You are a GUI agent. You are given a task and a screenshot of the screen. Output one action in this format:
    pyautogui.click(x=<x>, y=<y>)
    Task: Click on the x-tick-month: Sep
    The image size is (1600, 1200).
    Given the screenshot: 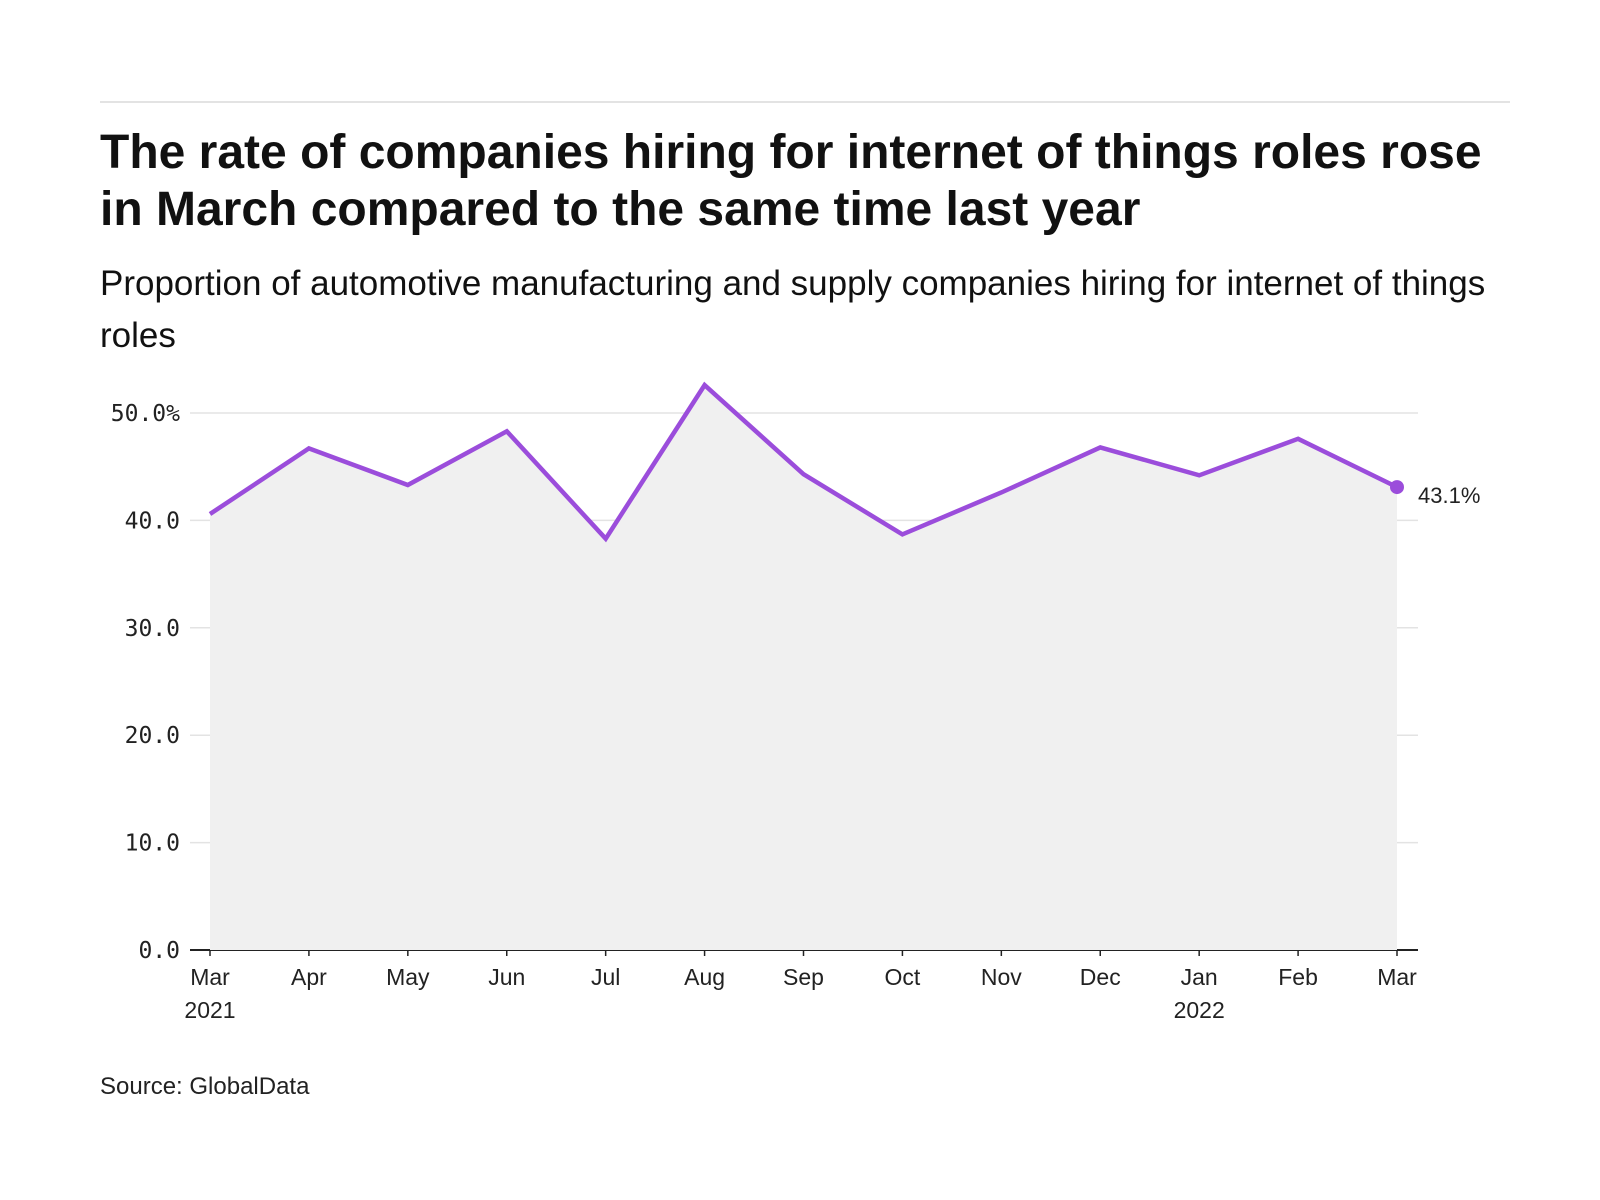 What is the action you would take?
    pyautogui.click(x=803, y=977)
    